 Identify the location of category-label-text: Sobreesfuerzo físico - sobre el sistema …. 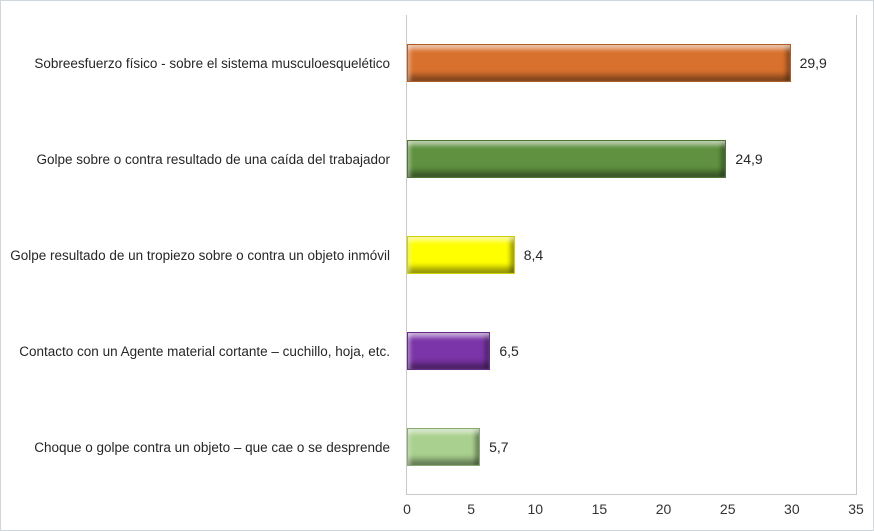
(212, 63).